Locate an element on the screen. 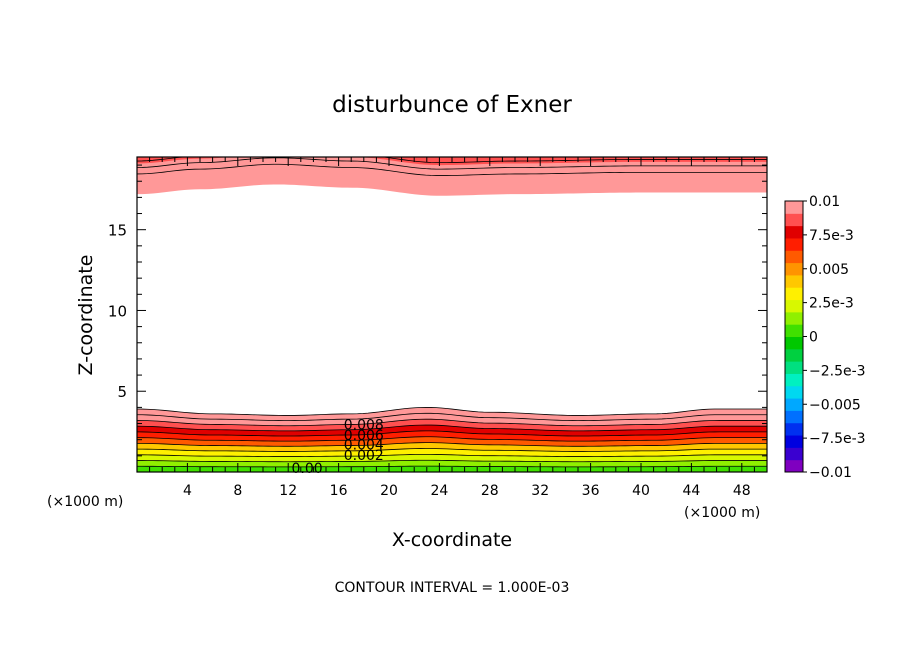 This screenshot has height=654, width=904. y-tick-label: 15 is located at coordinates (117, 231).